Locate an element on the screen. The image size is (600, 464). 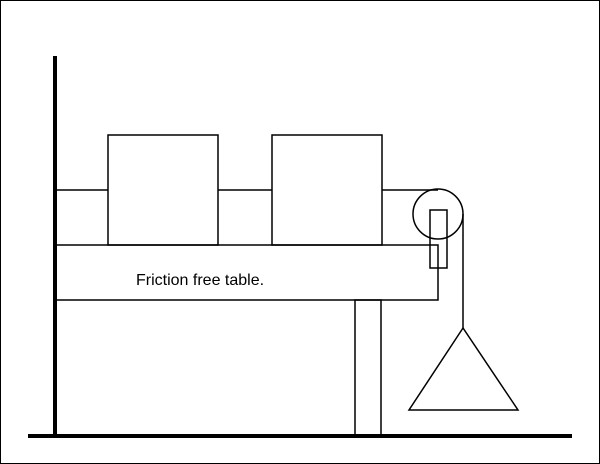
pulley-clamp is located at coordinates (438, 239).